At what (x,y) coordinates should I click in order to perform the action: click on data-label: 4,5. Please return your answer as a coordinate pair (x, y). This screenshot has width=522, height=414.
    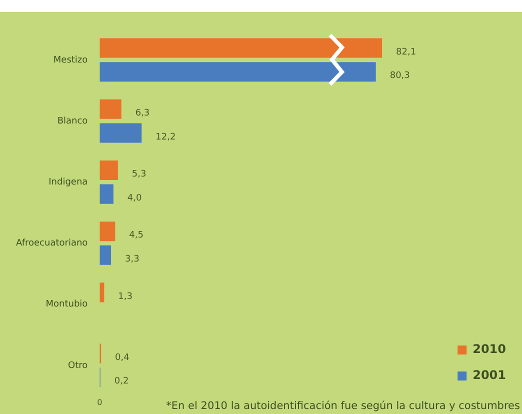
    Looking at the image, I should click on (136, 235).